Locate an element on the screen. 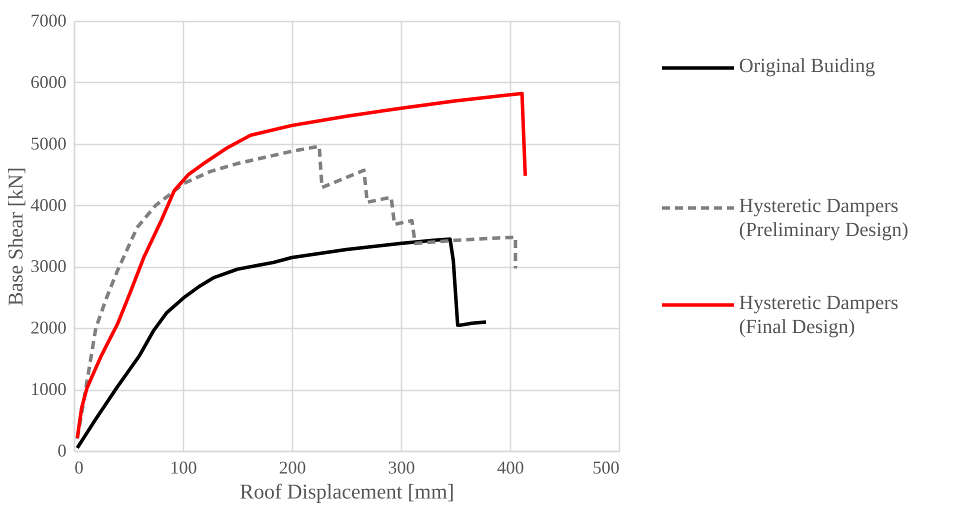  y-tick-label: 2000 is located at coordinates (48, 328).